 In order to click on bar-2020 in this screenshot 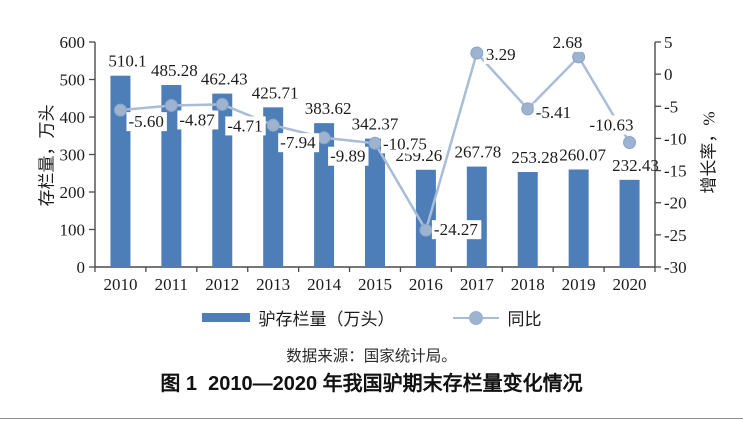, I will do `click(629, 223)`.